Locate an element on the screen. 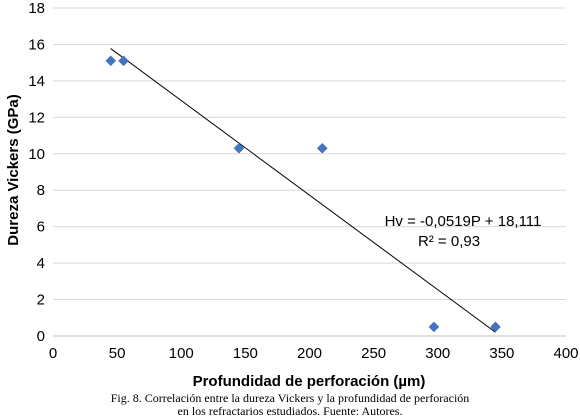 This screenshot has width=580, height=418. y-tick-label: 14 is located at coordinates (36, 81).